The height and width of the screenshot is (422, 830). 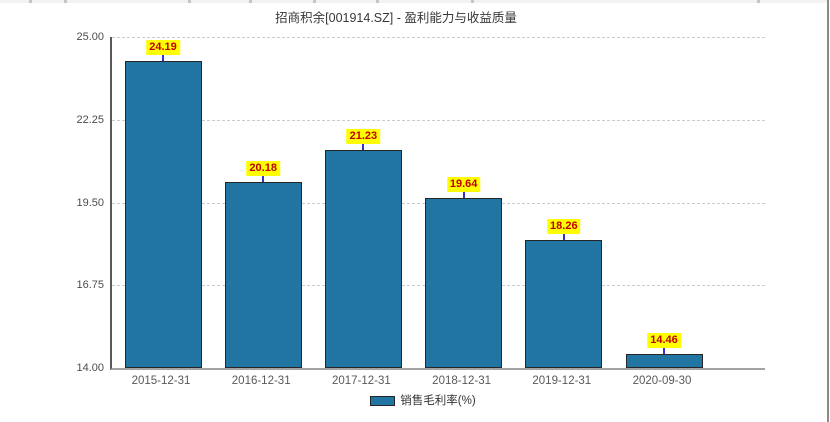 I want to click on right-window-border, so click(x=828, y=211).